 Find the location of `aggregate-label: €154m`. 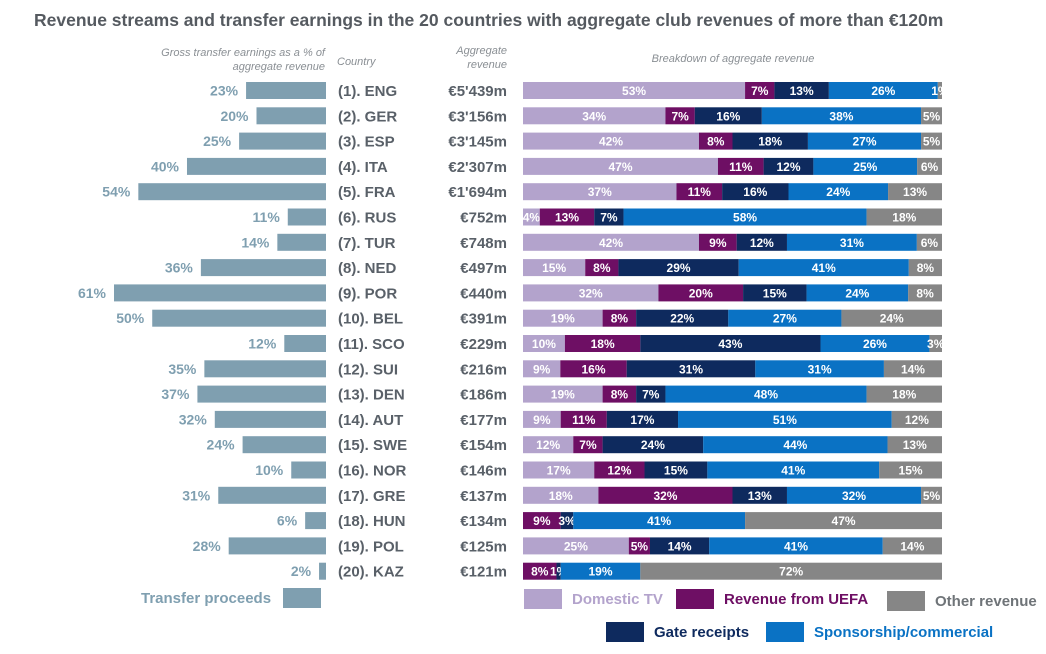

aggregate-label: €154m is located at coordinates (483, 445).